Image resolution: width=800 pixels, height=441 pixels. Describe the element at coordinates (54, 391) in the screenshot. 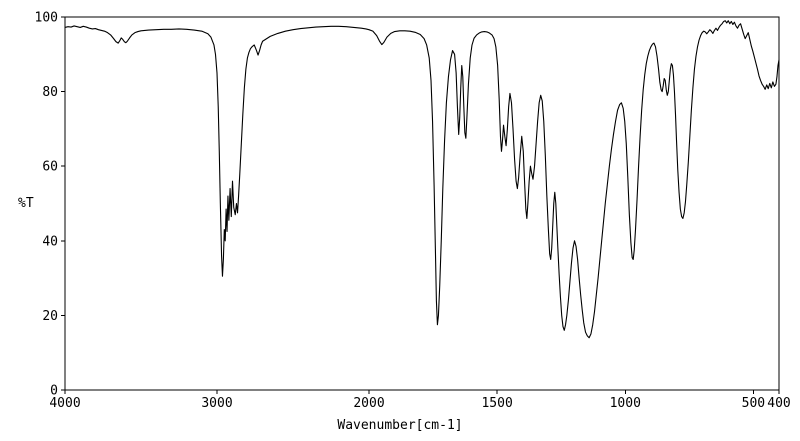

I see `svg-text: 0` at that location.